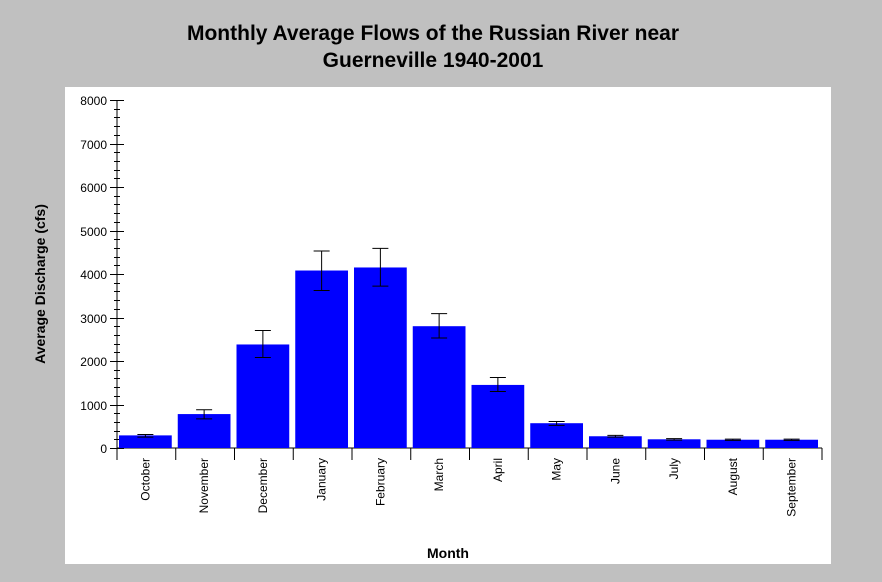  Describe the element at coordinates (439, 474) in the screenshot. I see `x-tick-label: March` at that location.